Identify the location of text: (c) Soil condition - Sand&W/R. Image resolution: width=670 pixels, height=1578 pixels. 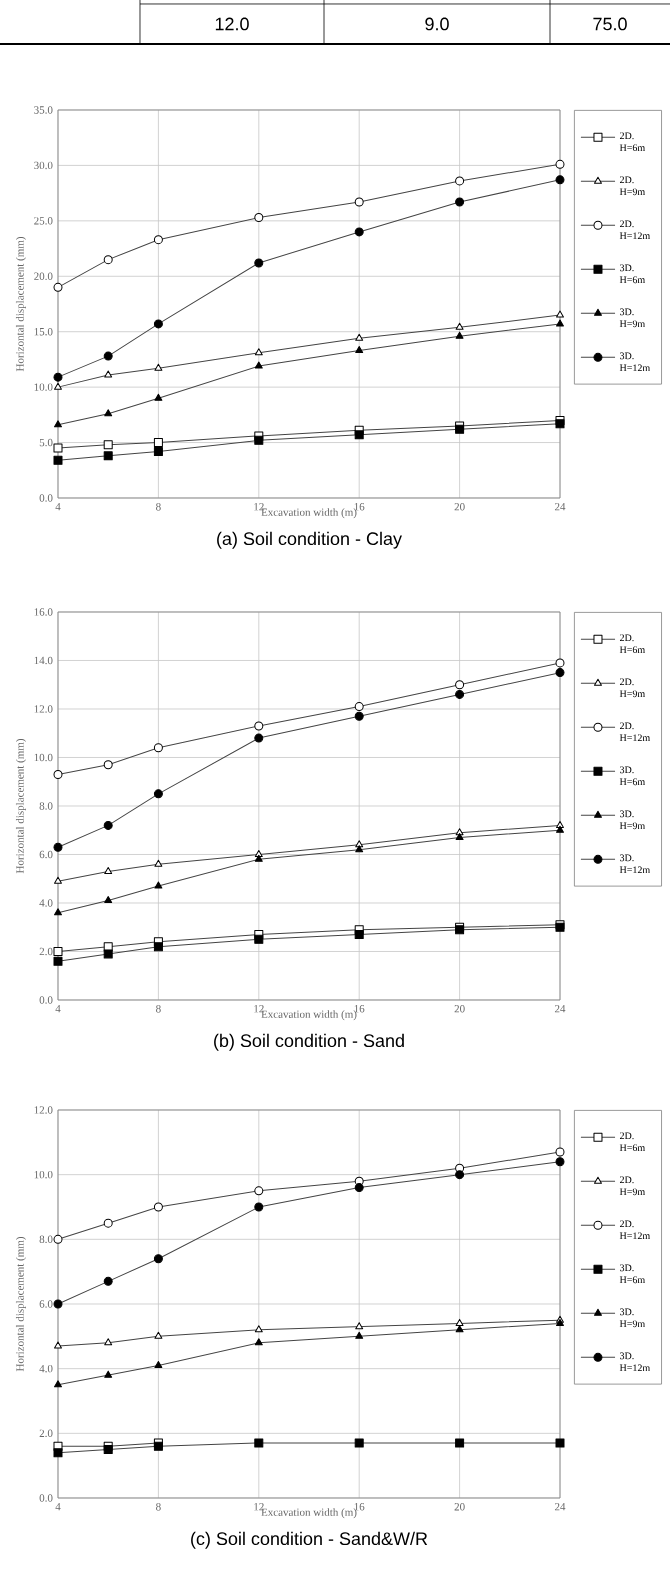
(309, 1540).